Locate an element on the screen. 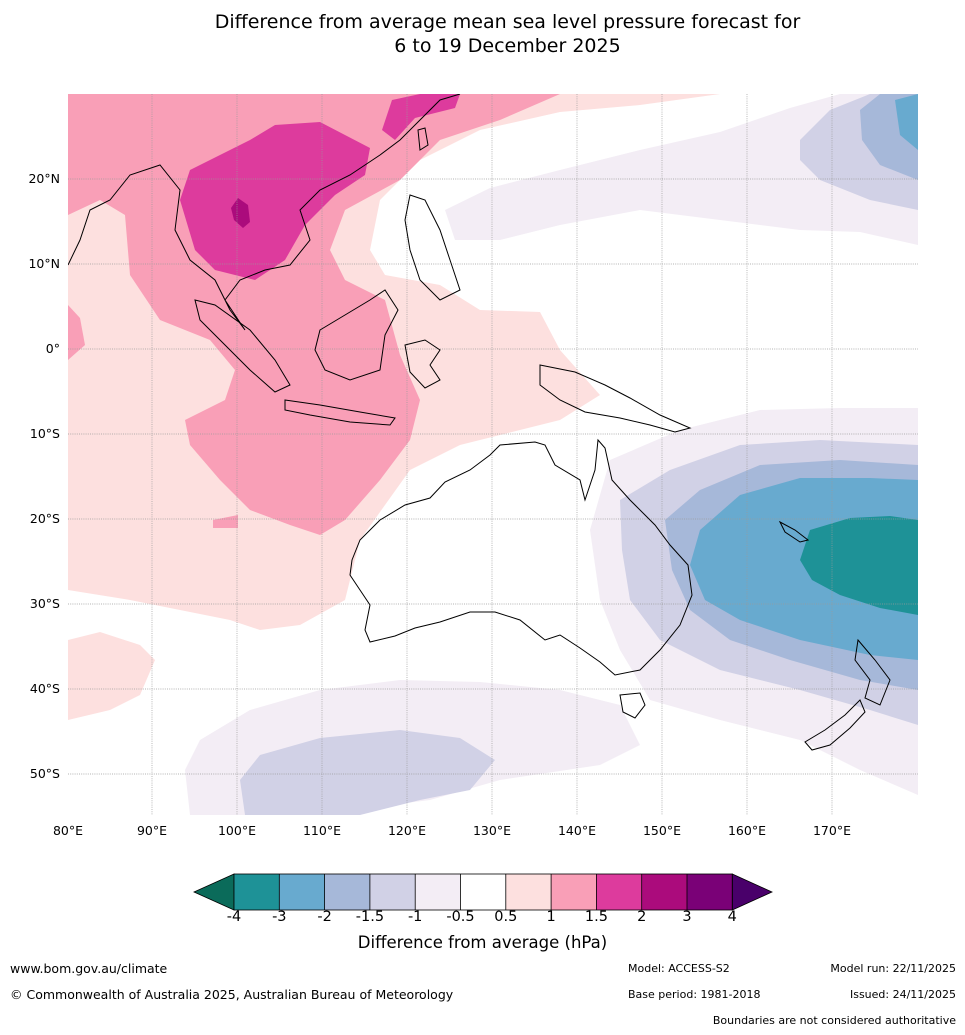 The image size is (965, 1035). lon-label: 100°E is located at coordinates (237, 830).